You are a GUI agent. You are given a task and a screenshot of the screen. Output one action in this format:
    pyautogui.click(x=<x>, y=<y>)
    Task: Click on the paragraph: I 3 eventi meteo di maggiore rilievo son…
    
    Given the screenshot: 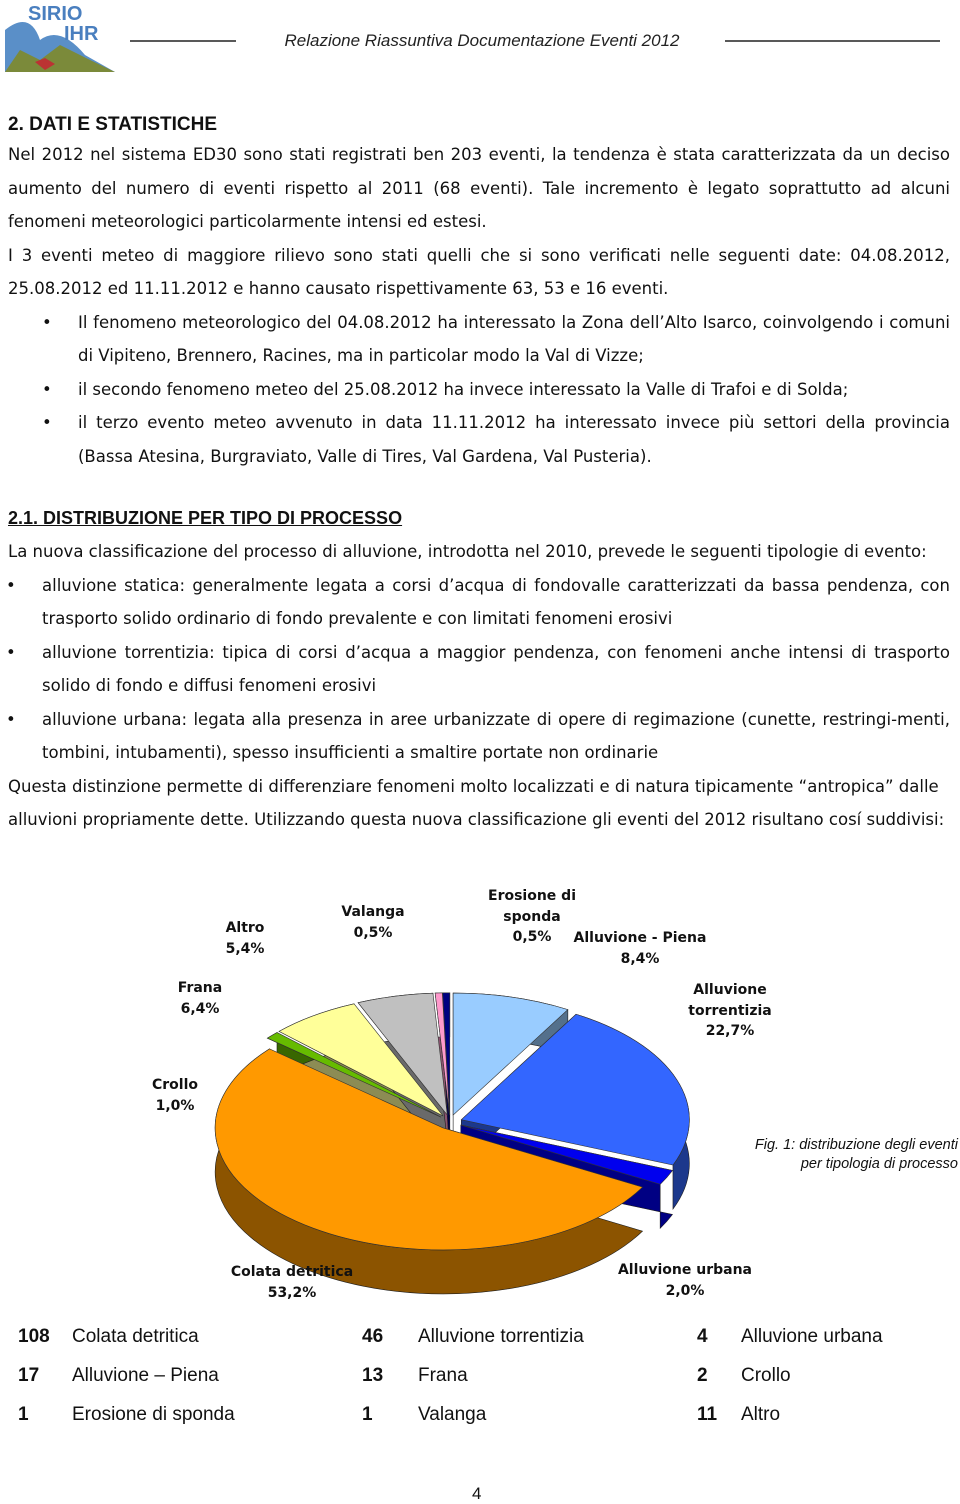 What is the action you would take?
    pyautogui.click(x=479, y=272)
    